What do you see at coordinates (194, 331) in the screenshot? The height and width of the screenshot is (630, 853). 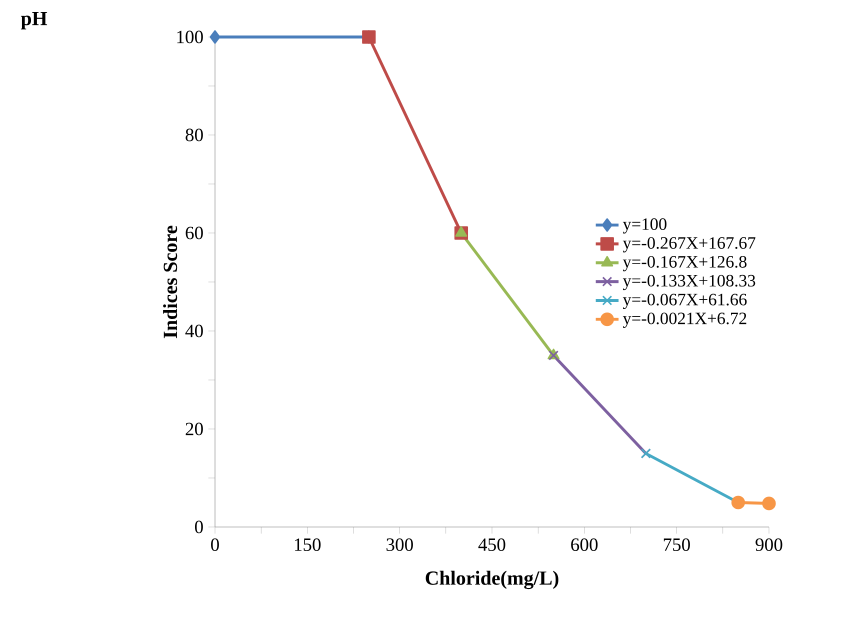 I see `y-tick-label: 40` at bounding box center [194, 331].